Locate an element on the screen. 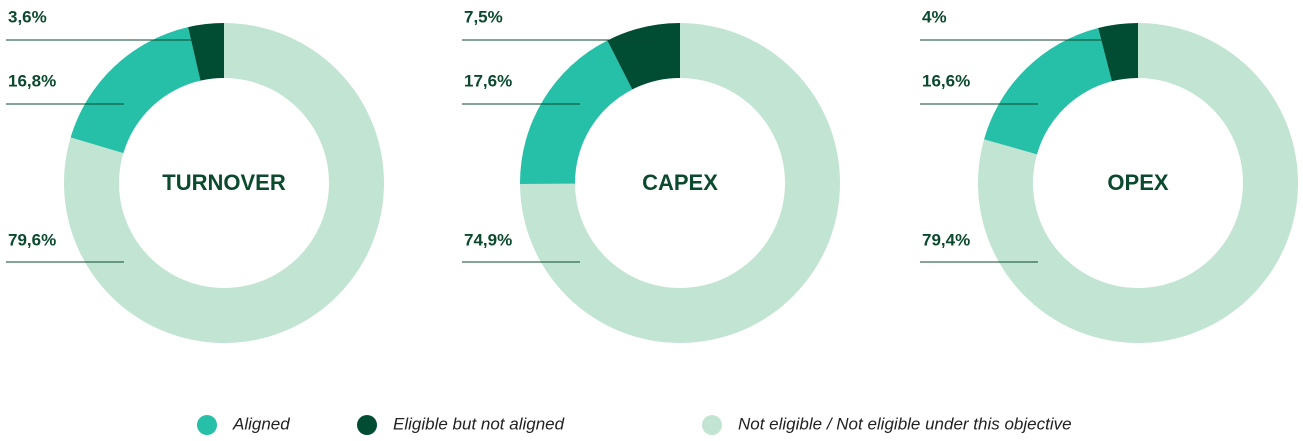 Image resolution: width=1303 pixels, height=441 pixels. value-label: 74,9% is located at coordinates (488, 239).